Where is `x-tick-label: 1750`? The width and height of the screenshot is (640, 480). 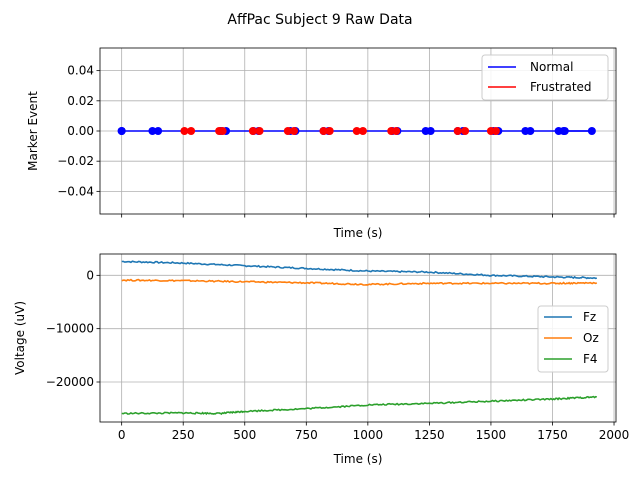
x-tick-label: 1750 is located at coordinates (552, 435).